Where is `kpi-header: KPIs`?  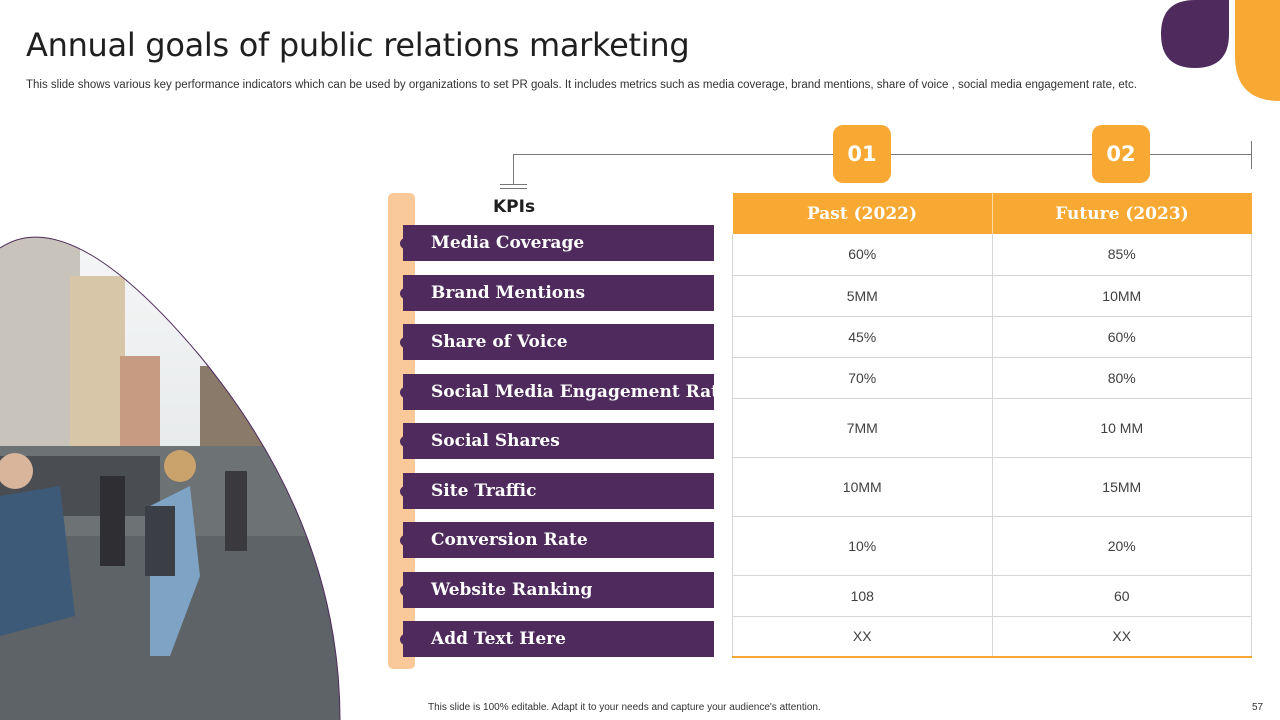 kpi-header: KPIs is located at coordinates (514, 207).